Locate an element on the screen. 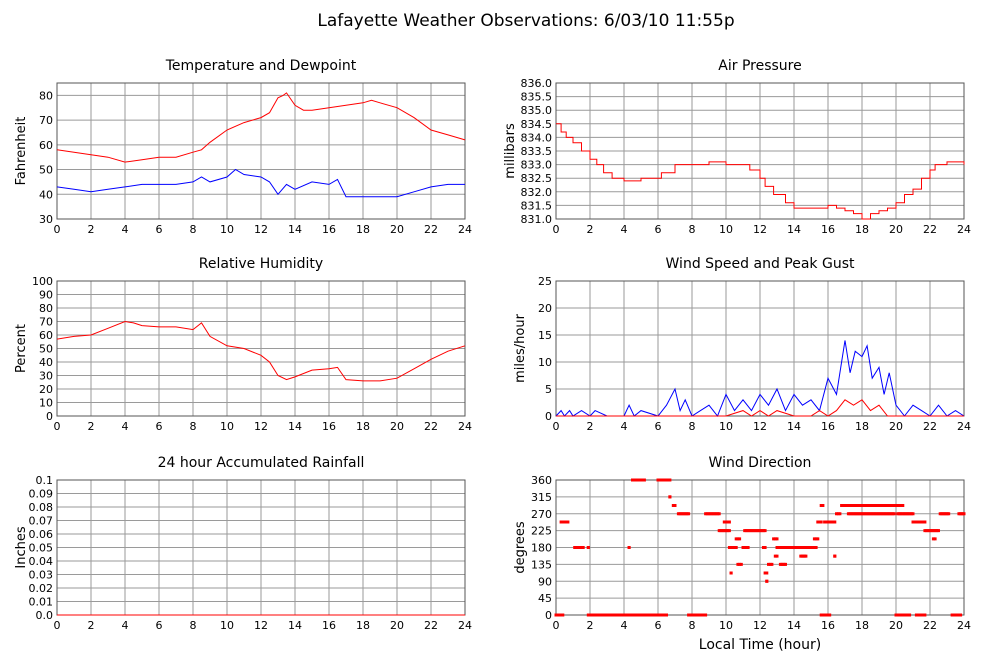 The width and height of the screenshot is (999, 659). y-tick-label: 50 is located at coordinates (46, 170).